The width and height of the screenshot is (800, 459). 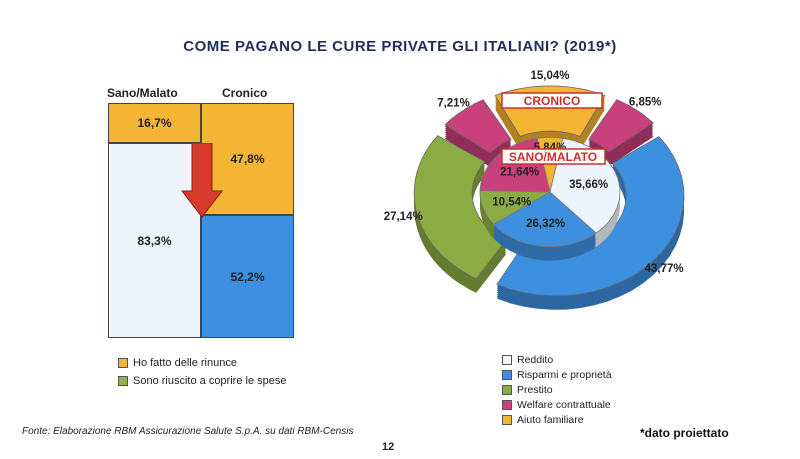 I want to click on legend-item-welfare: Welfare contrattuale, so click(x=557, y=405).